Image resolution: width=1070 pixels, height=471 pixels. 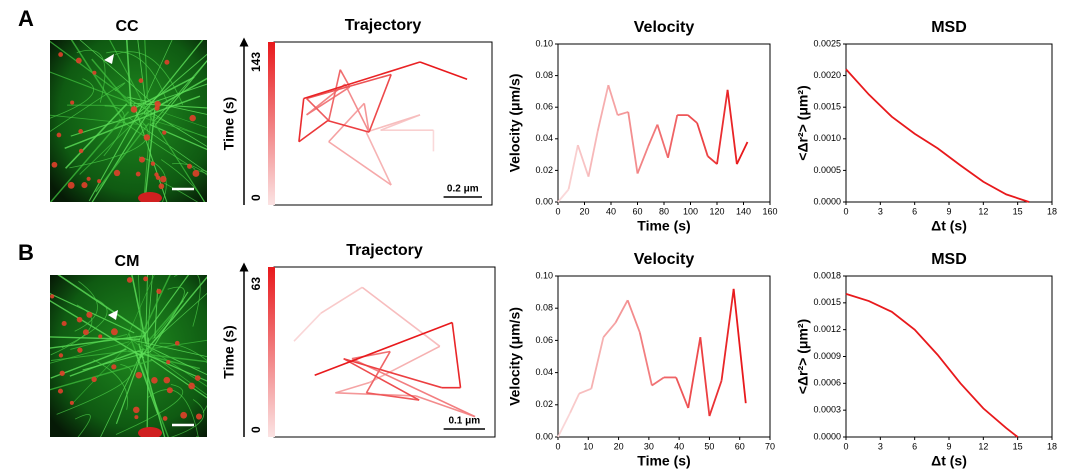 I want to click on chart-title: Trajectory, so click(x=384, y=250).